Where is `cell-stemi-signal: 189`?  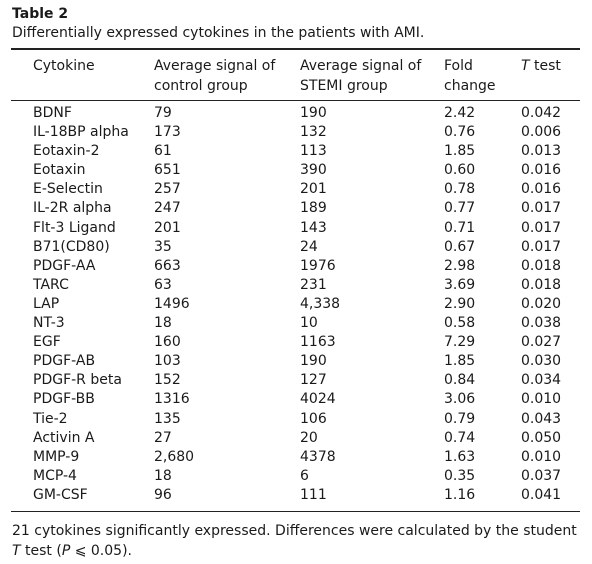 cell-stemi-signal: 189 is located at coordinates (313, 208).